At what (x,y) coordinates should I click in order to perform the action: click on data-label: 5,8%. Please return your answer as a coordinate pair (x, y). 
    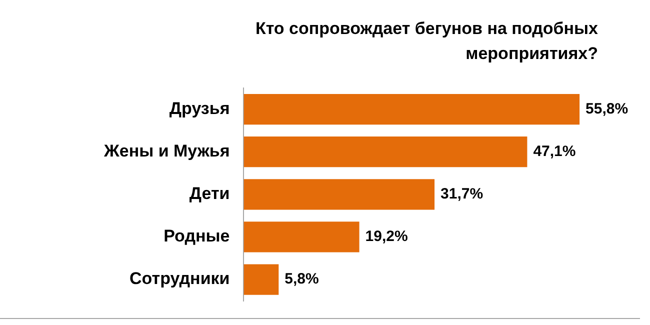
    Looking at the image, I should click on (301, 279).